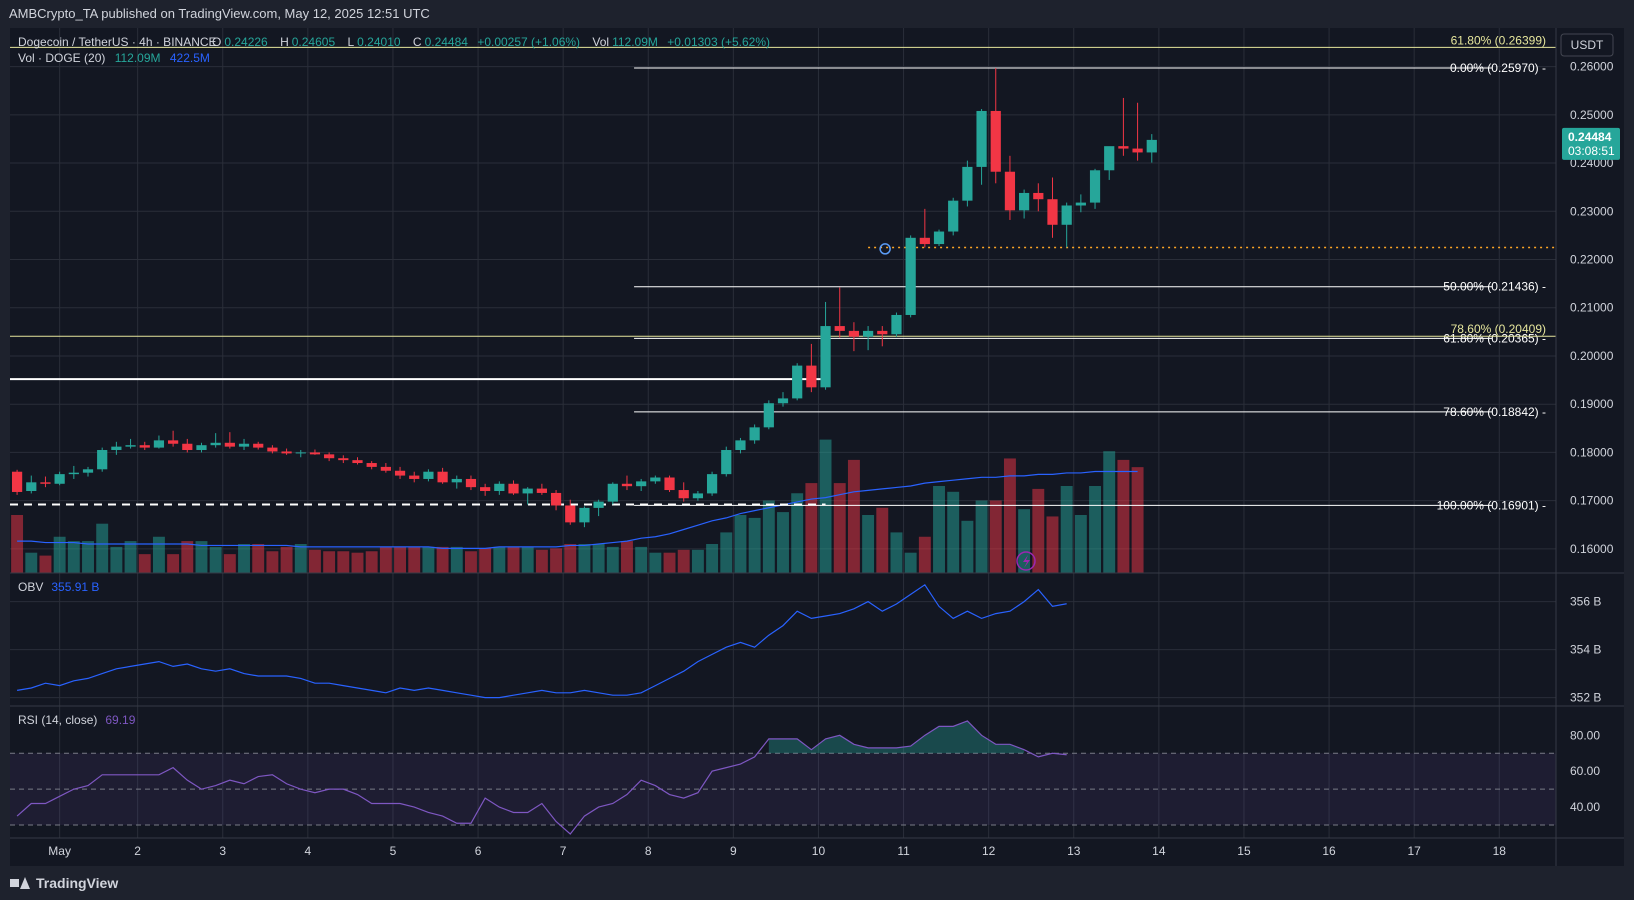  Describe the element at coordinates (1587, 45) in the screenshot. I see `currency-button: USDT` at that location.